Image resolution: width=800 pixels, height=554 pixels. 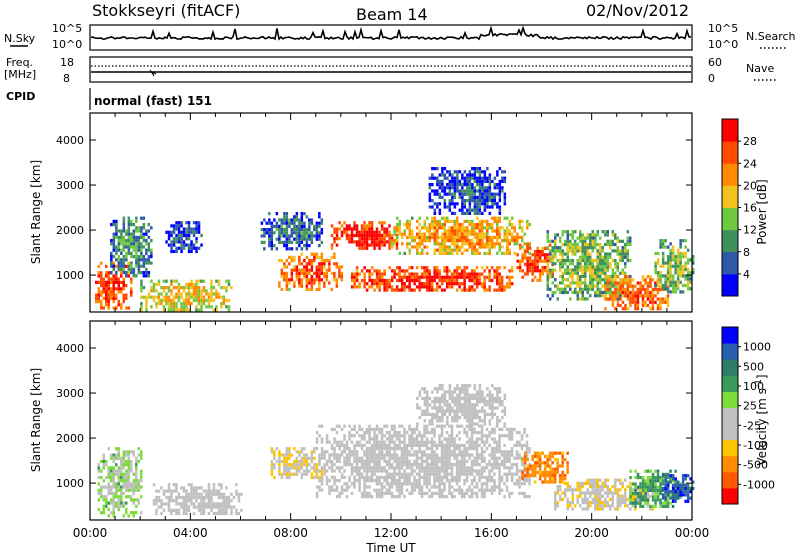 I want to click on power-colorbar-tick-label-2: 20, so click(x=750, y=185).